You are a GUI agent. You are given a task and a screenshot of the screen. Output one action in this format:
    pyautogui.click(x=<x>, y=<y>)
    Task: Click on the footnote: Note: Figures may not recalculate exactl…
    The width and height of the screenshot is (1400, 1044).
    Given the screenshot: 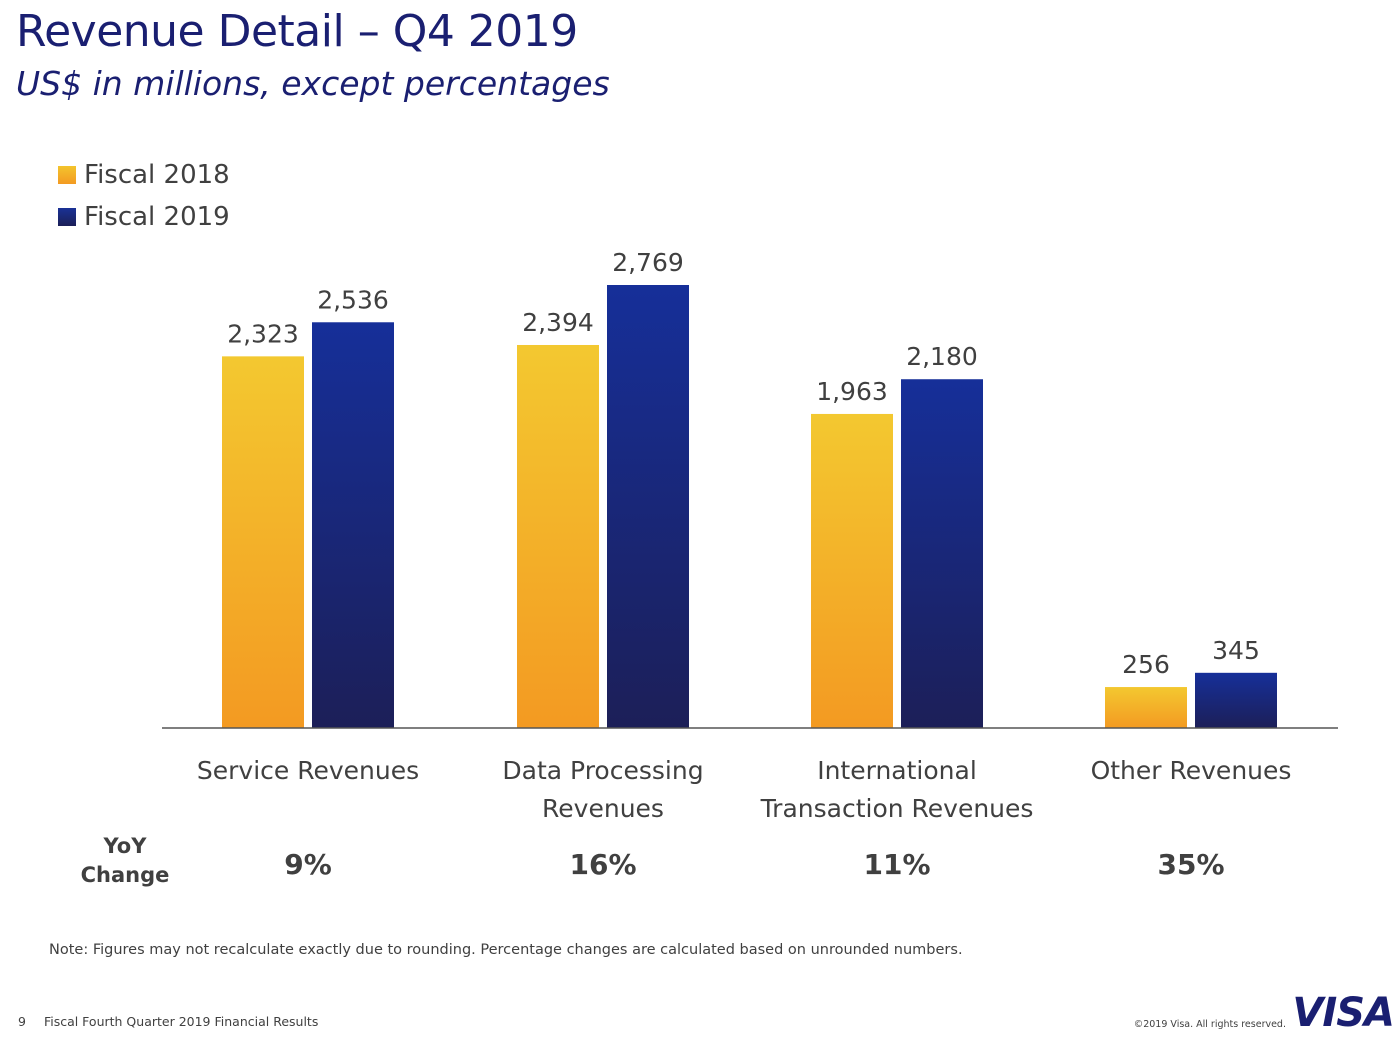 What is the action you would take?
    pyautogui.click(x=506, y=950)
    